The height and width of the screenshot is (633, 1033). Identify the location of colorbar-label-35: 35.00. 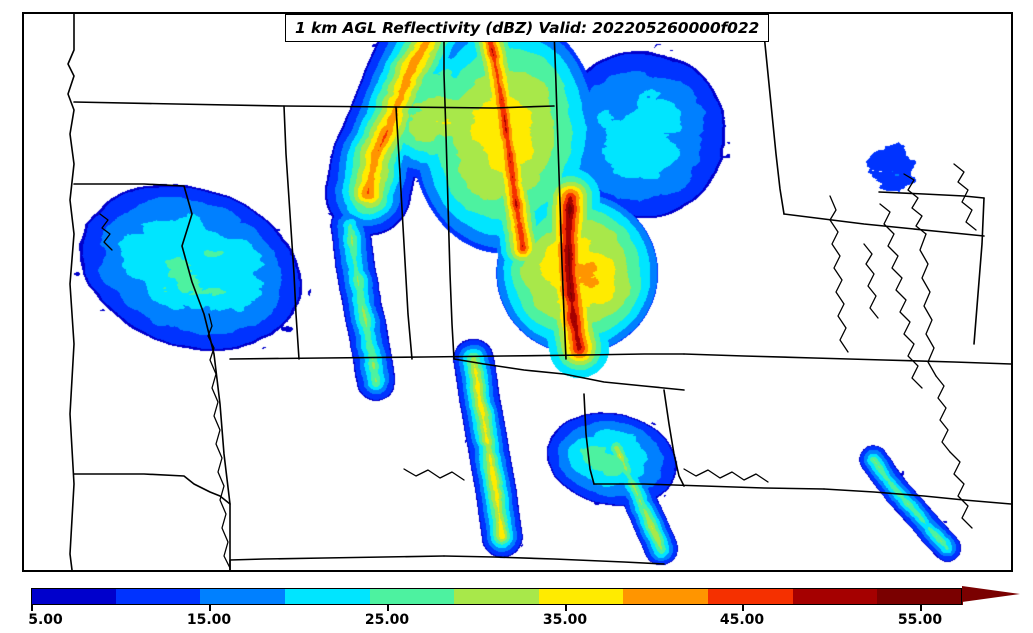
(565, 620).